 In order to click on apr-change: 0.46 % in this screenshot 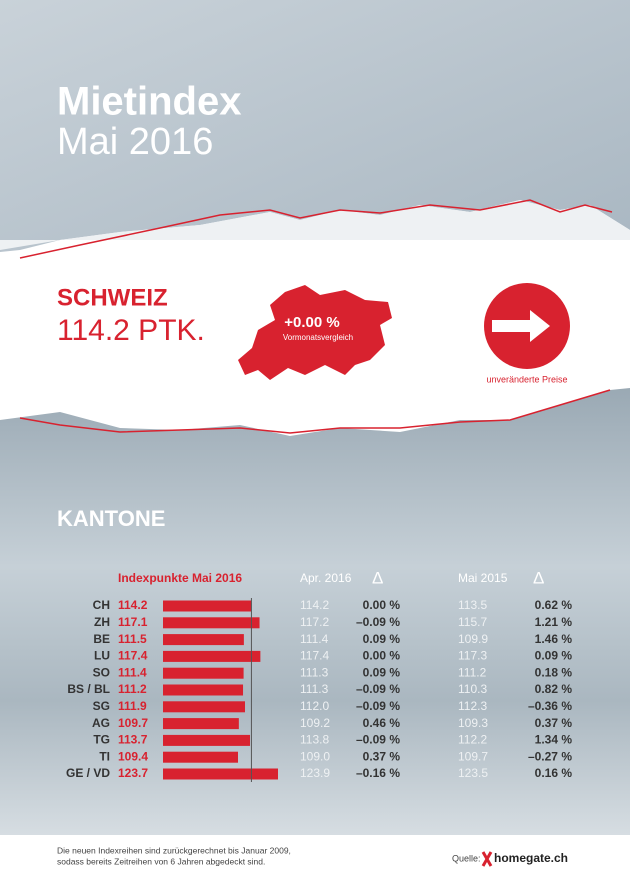, I will do `click(382, 723)`.